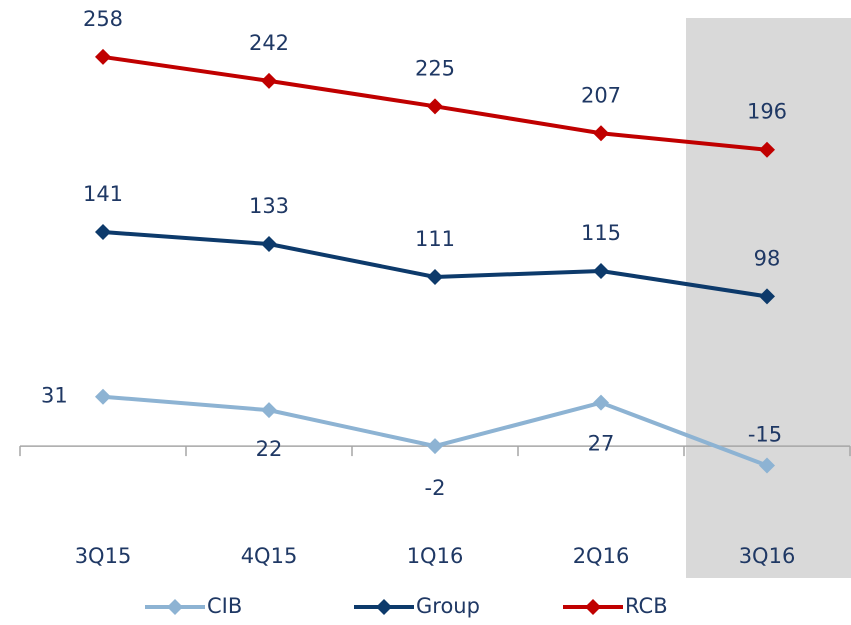  What do you see at coordinates (448, 606) in the screenshot?
I see `legend-label: Group` at bounding box center [448, 606].